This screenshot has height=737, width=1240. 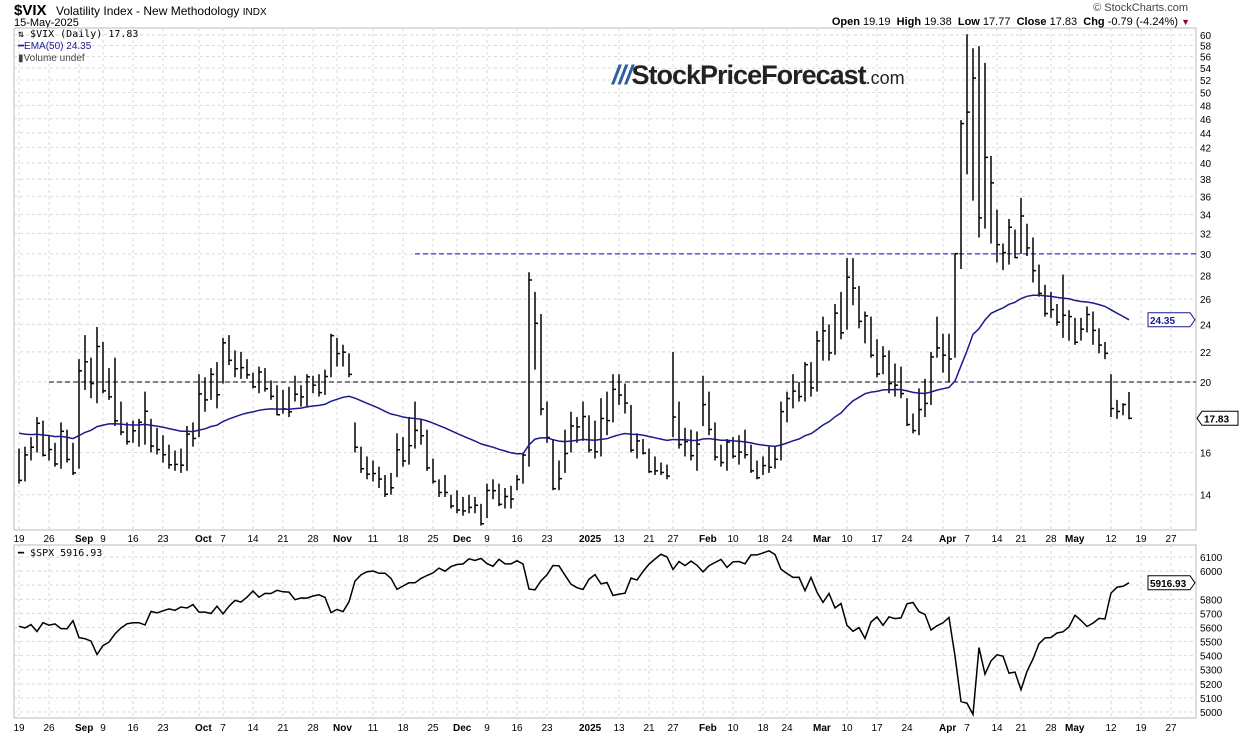 I want to click on ema-value-tag-box, so click(x=1171, y=320).